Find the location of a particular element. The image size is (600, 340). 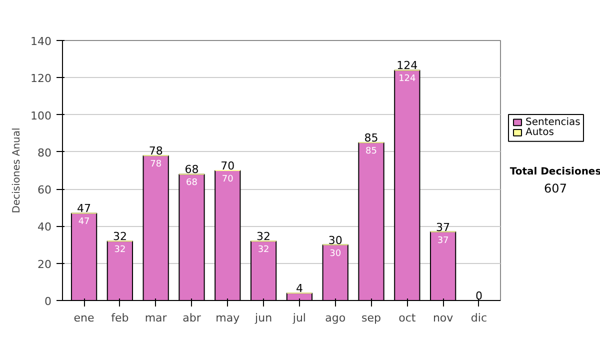

y-tick-label: 20 is located at coordinates (45, 264).